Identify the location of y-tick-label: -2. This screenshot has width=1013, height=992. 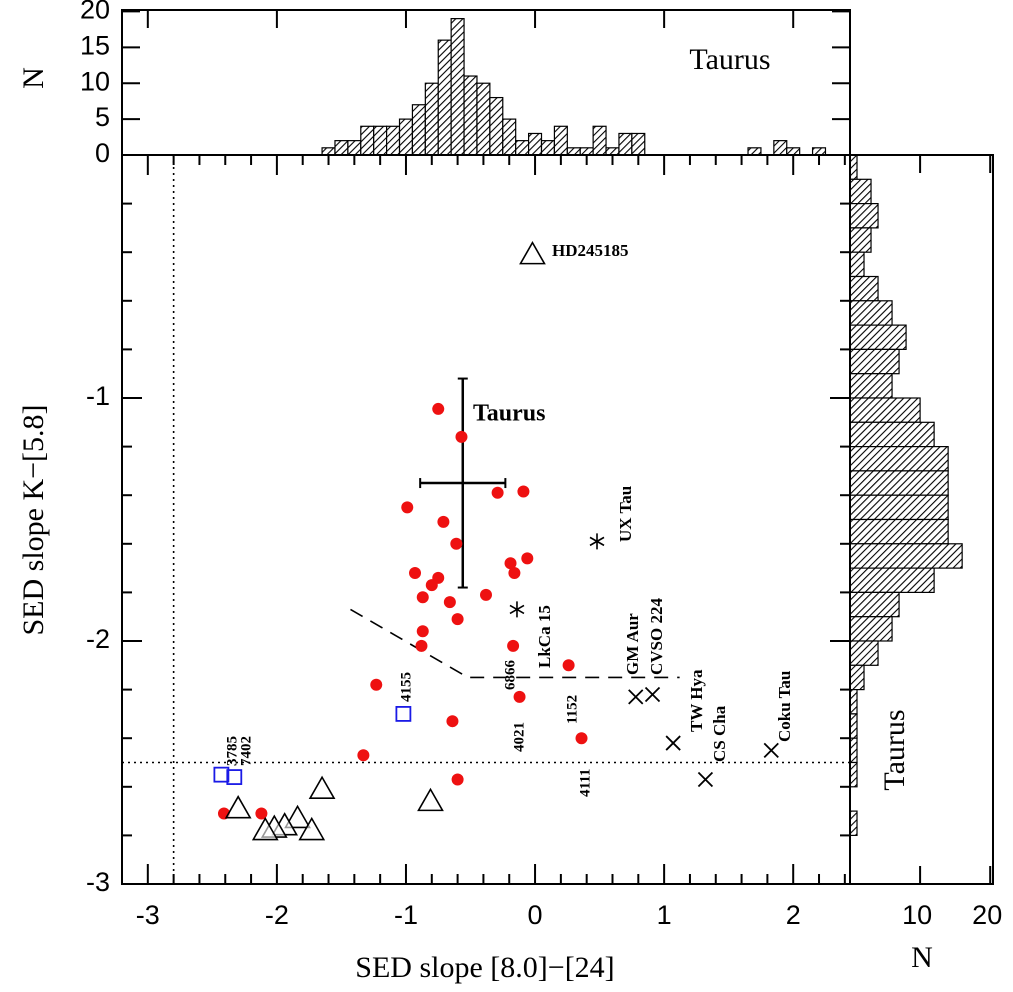
(98, 639).